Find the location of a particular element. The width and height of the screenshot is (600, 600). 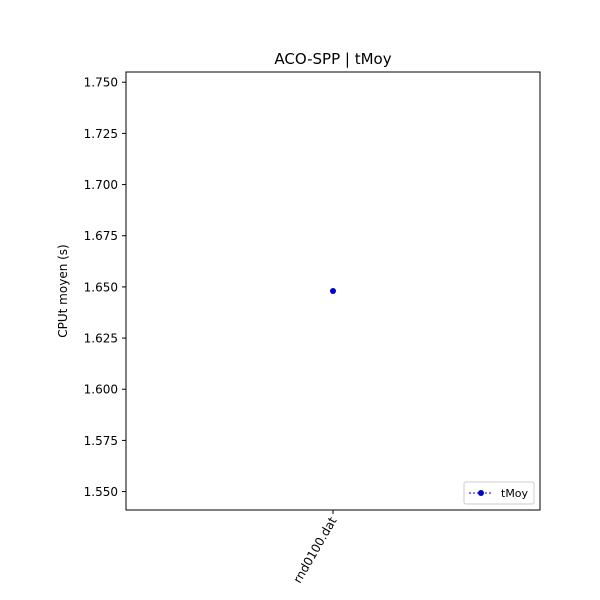

y-tick-label: 1.750 is located at coordinates (101, 83).